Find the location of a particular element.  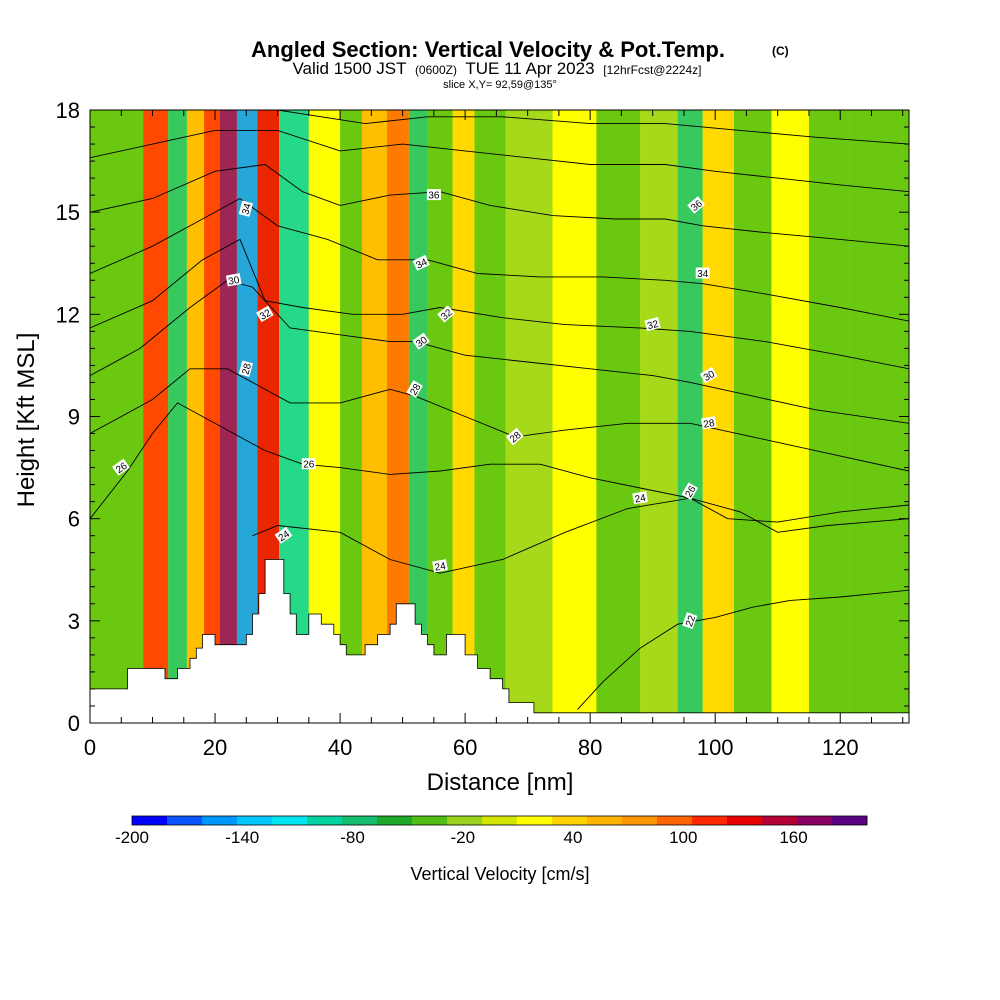

subtitle-forecast: [12hrFcst@2224z] is located at coordinates (652, 70).